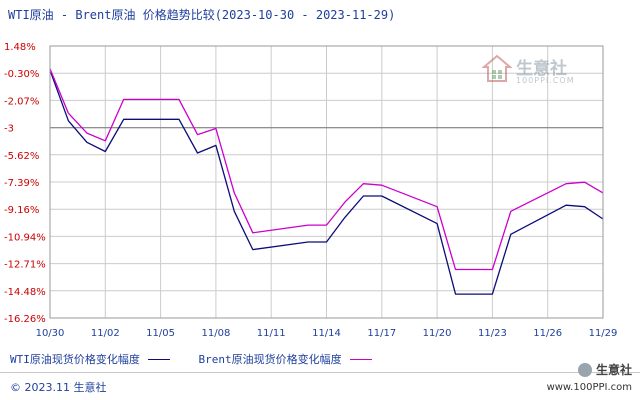  Describe the element at coordinates (381, 333) in the screenshot. I see `x-tick-label: 11/17` at that location.